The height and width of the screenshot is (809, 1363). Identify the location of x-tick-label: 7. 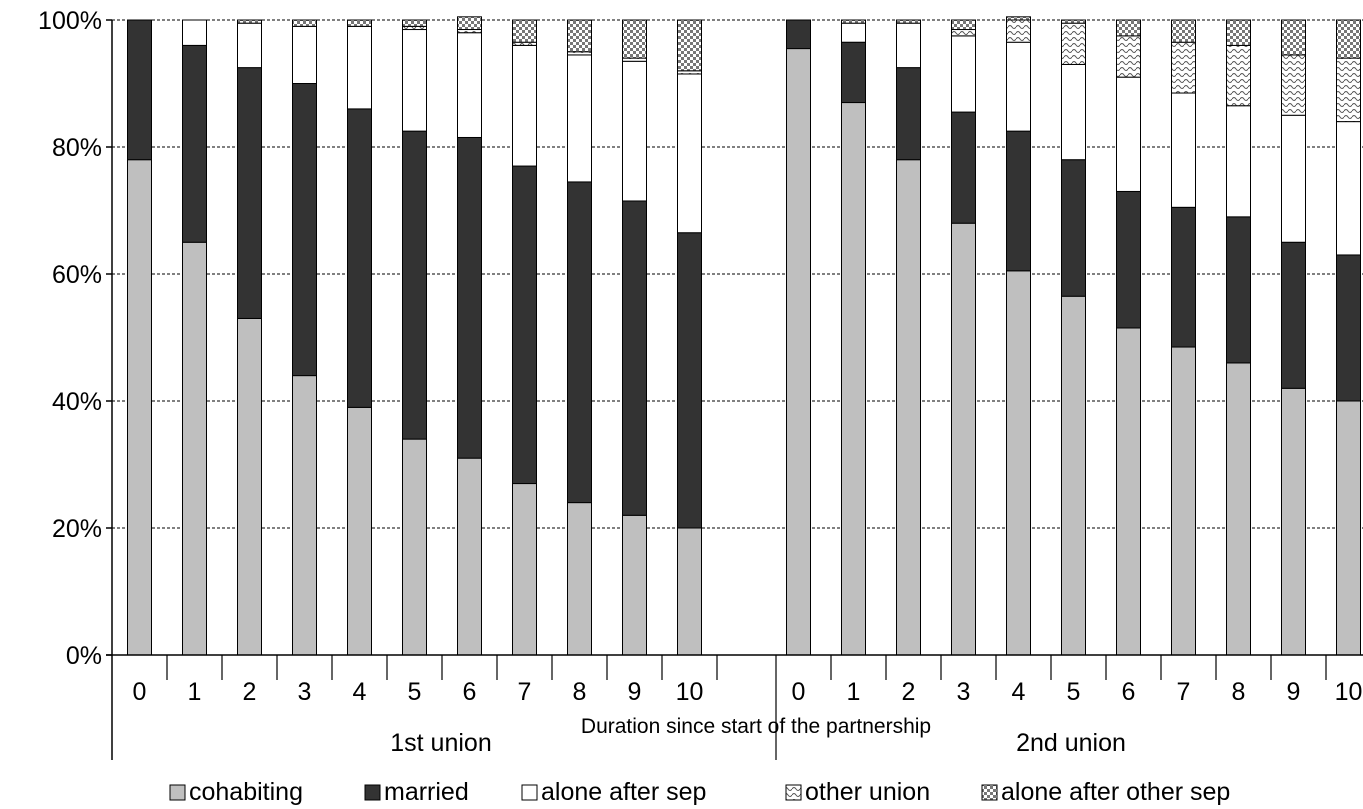
(1184, 692).